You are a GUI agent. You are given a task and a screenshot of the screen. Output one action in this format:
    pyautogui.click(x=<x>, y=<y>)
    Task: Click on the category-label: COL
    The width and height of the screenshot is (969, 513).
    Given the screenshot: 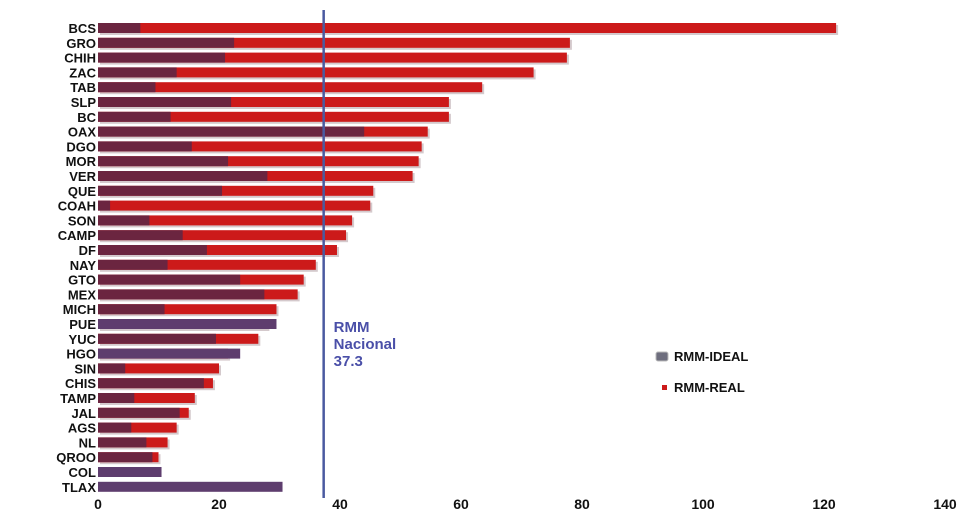 What is the action you would take?
    pyautogui.click(x=83, y=472)
    